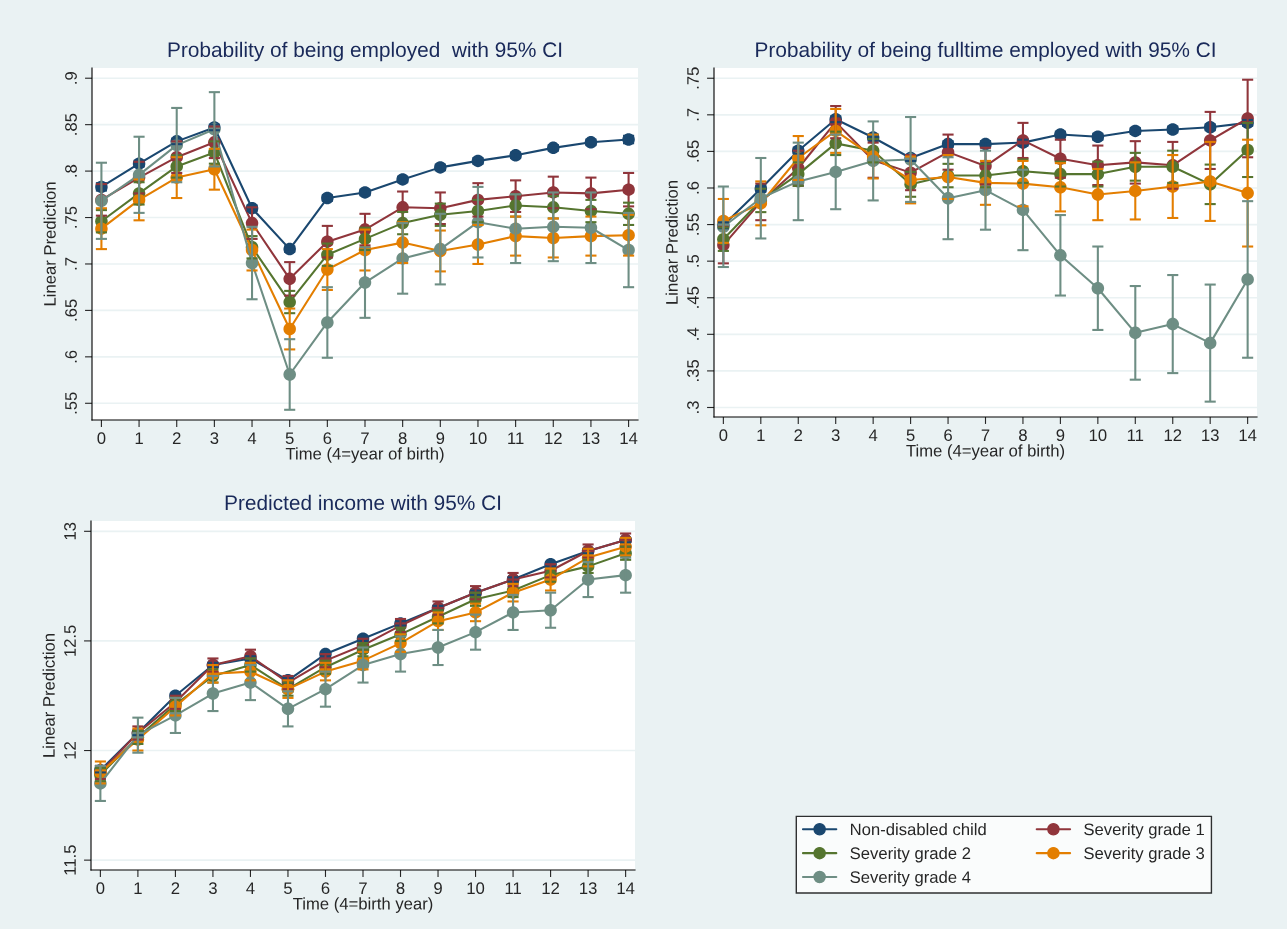 This screenshot has width=1287, height=929. Describe the element at coordinates (1144, 831) in the screenshot. I see `legend-label: Severity grade 1` at that location.